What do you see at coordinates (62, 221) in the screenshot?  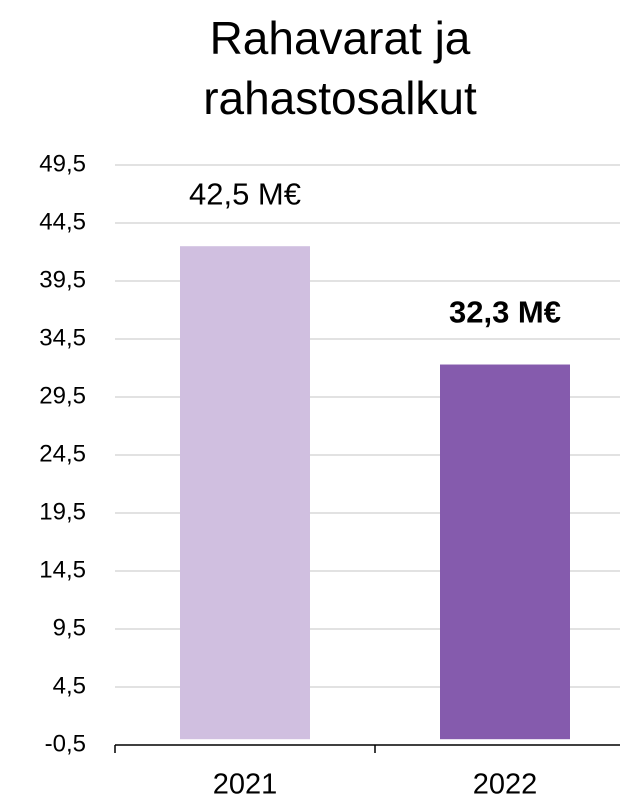 I see `y-tick-label: 44,5` at bounding box center [62, 221].